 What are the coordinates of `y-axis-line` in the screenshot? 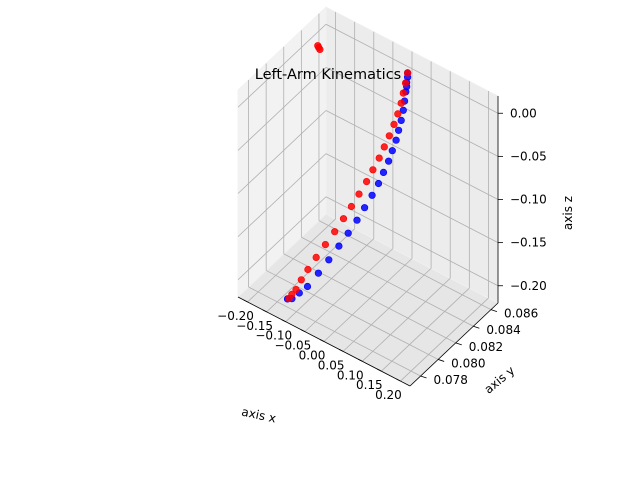 It's located at (454, 344).